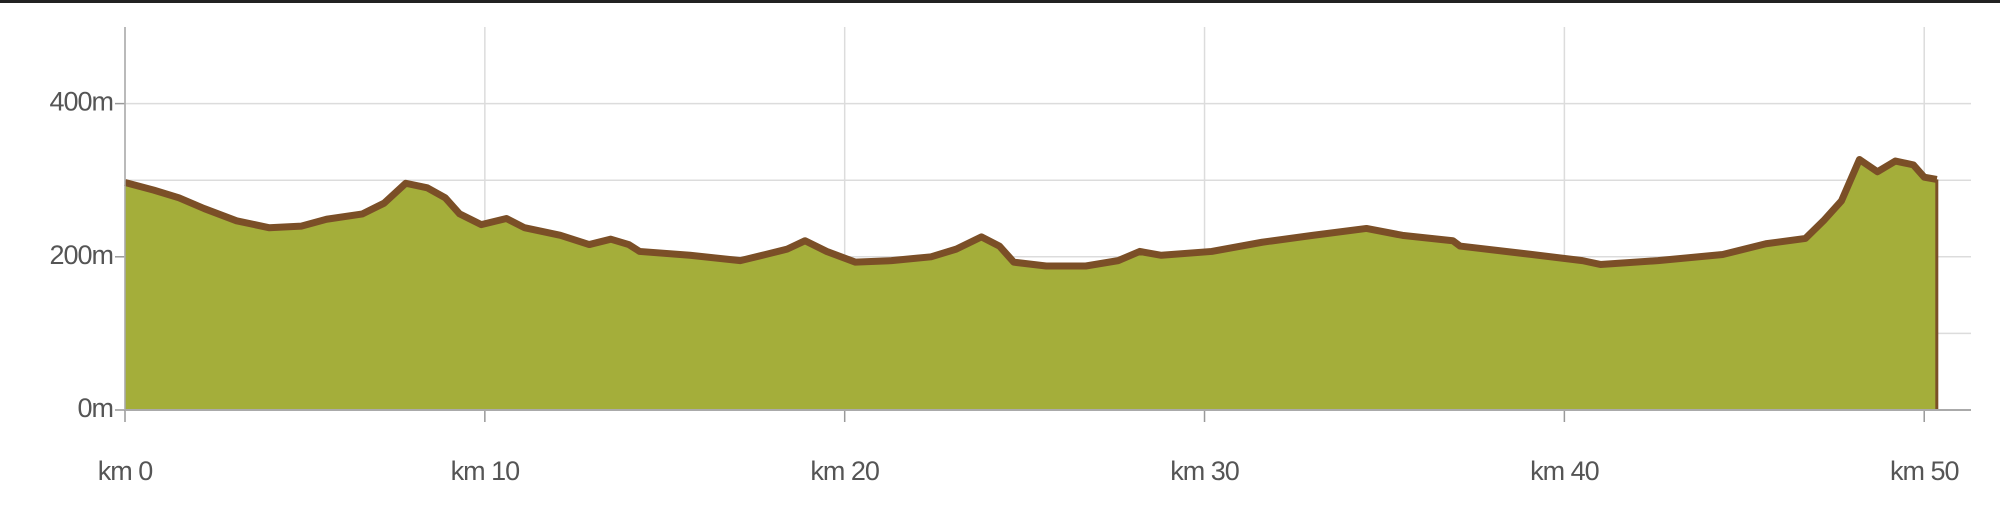  I want to click on y-tick-label: 400m, so click(81, 102).